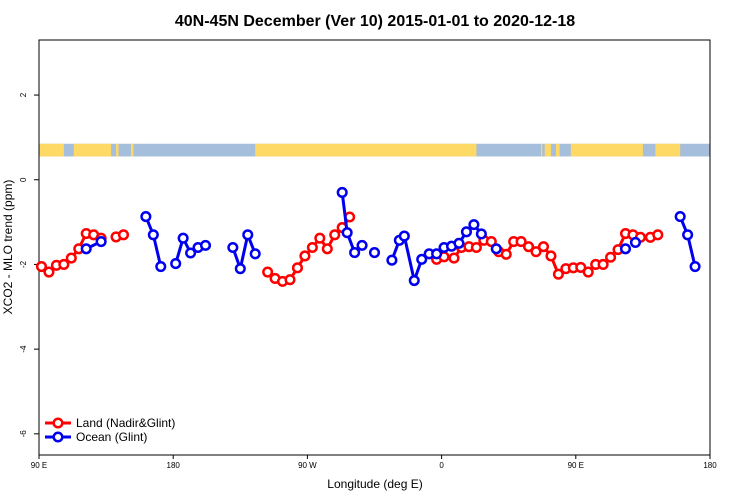 This screenshot has height=500, width=750. Describe the element at coordinates (23, 264) in the screenshot. I see `y-tick-label: -2` at that location.